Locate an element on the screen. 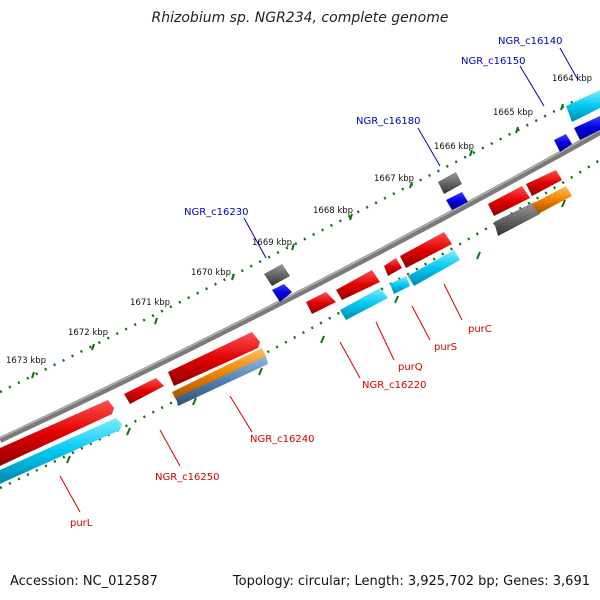 This screenshot has height=600, width=600. gene-NGR_c16230 is located at coordinates (278, 283).